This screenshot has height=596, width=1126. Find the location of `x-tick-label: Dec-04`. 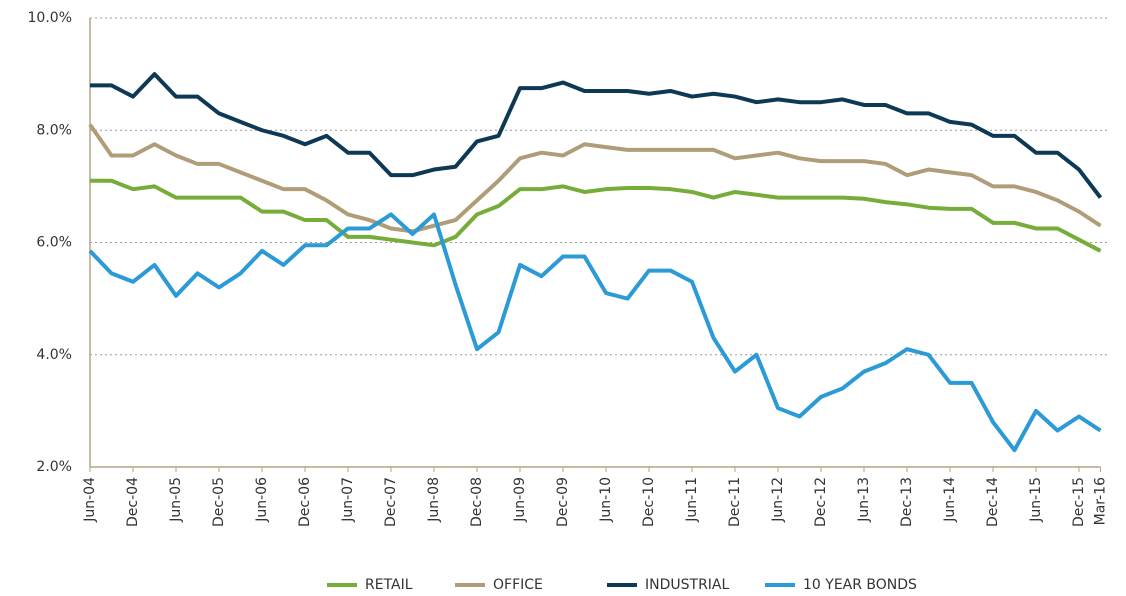

x-tick-label: Dec-04 is located at coordinates (133, 502).